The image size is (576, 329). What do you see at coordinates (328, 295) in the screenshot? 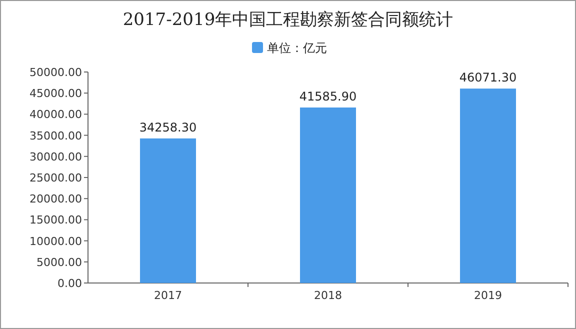
I see `x-tick-label: 2018` at bounding box center [328, 295].